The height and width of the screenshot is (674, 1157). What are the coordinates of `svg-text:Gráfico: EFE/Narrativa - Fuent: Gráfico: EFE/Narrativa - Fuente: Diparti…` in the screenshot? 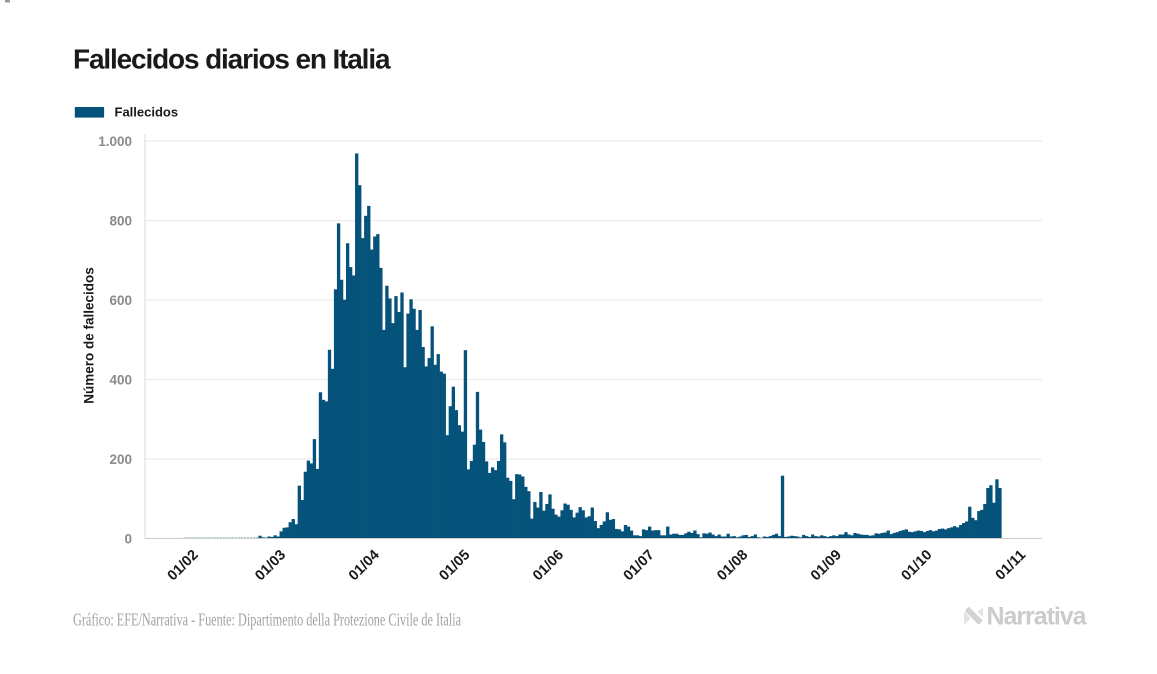 It's located at (267, 620).